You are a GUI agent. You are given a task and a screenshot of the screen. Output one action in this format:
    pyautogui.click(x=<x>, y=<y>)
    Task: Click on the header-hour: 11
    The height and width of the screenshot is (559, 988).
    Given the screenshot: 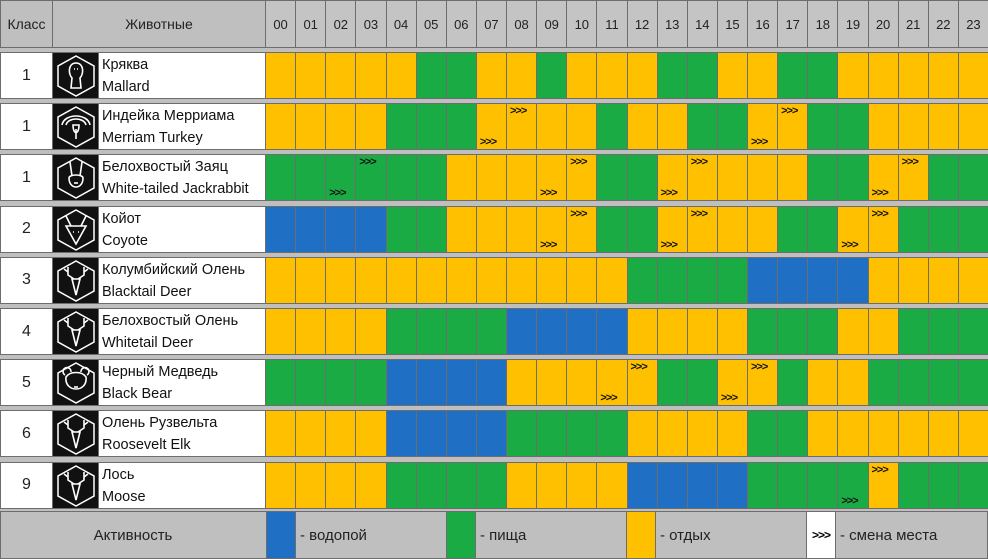 What is the action you would take?
    pyautogui.click(x=612, y=24)
    